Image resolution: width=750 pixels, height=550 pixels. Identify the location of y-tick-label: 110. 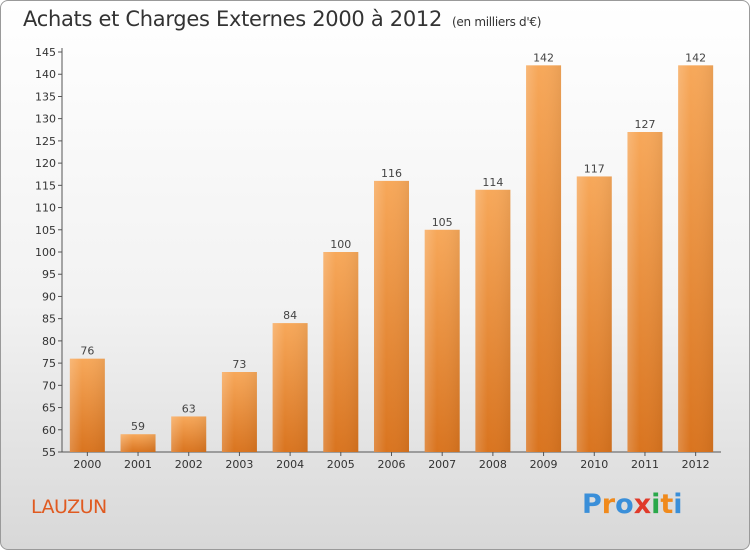
(45, 208).